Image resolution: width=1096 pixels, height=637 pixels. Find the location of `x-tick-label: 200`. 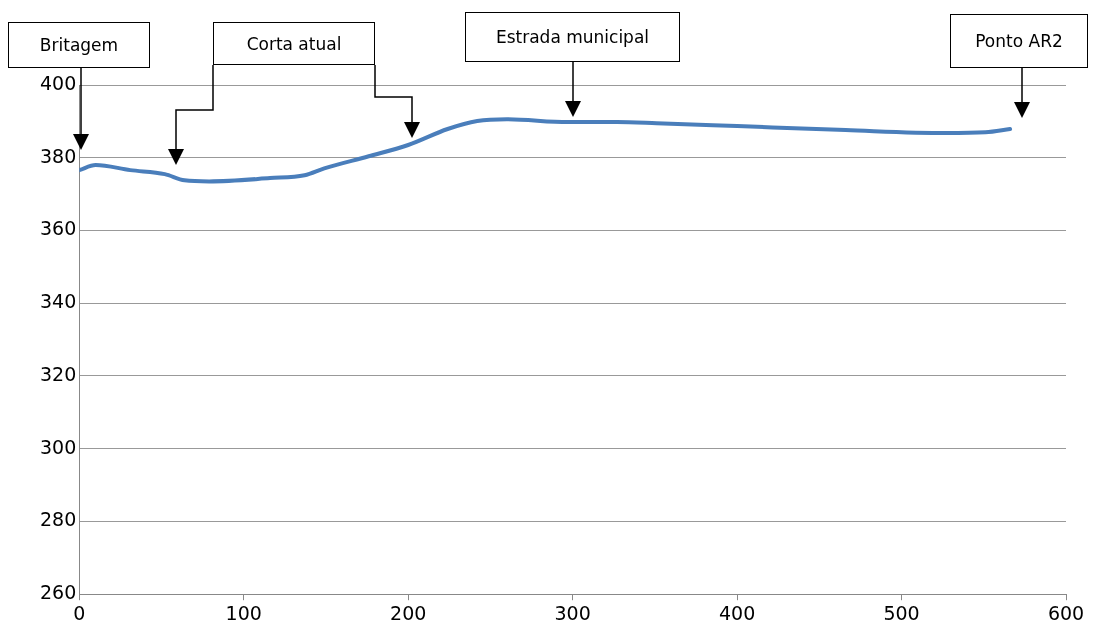

x-tick-label: 200 is located at coordinates (408, 612).